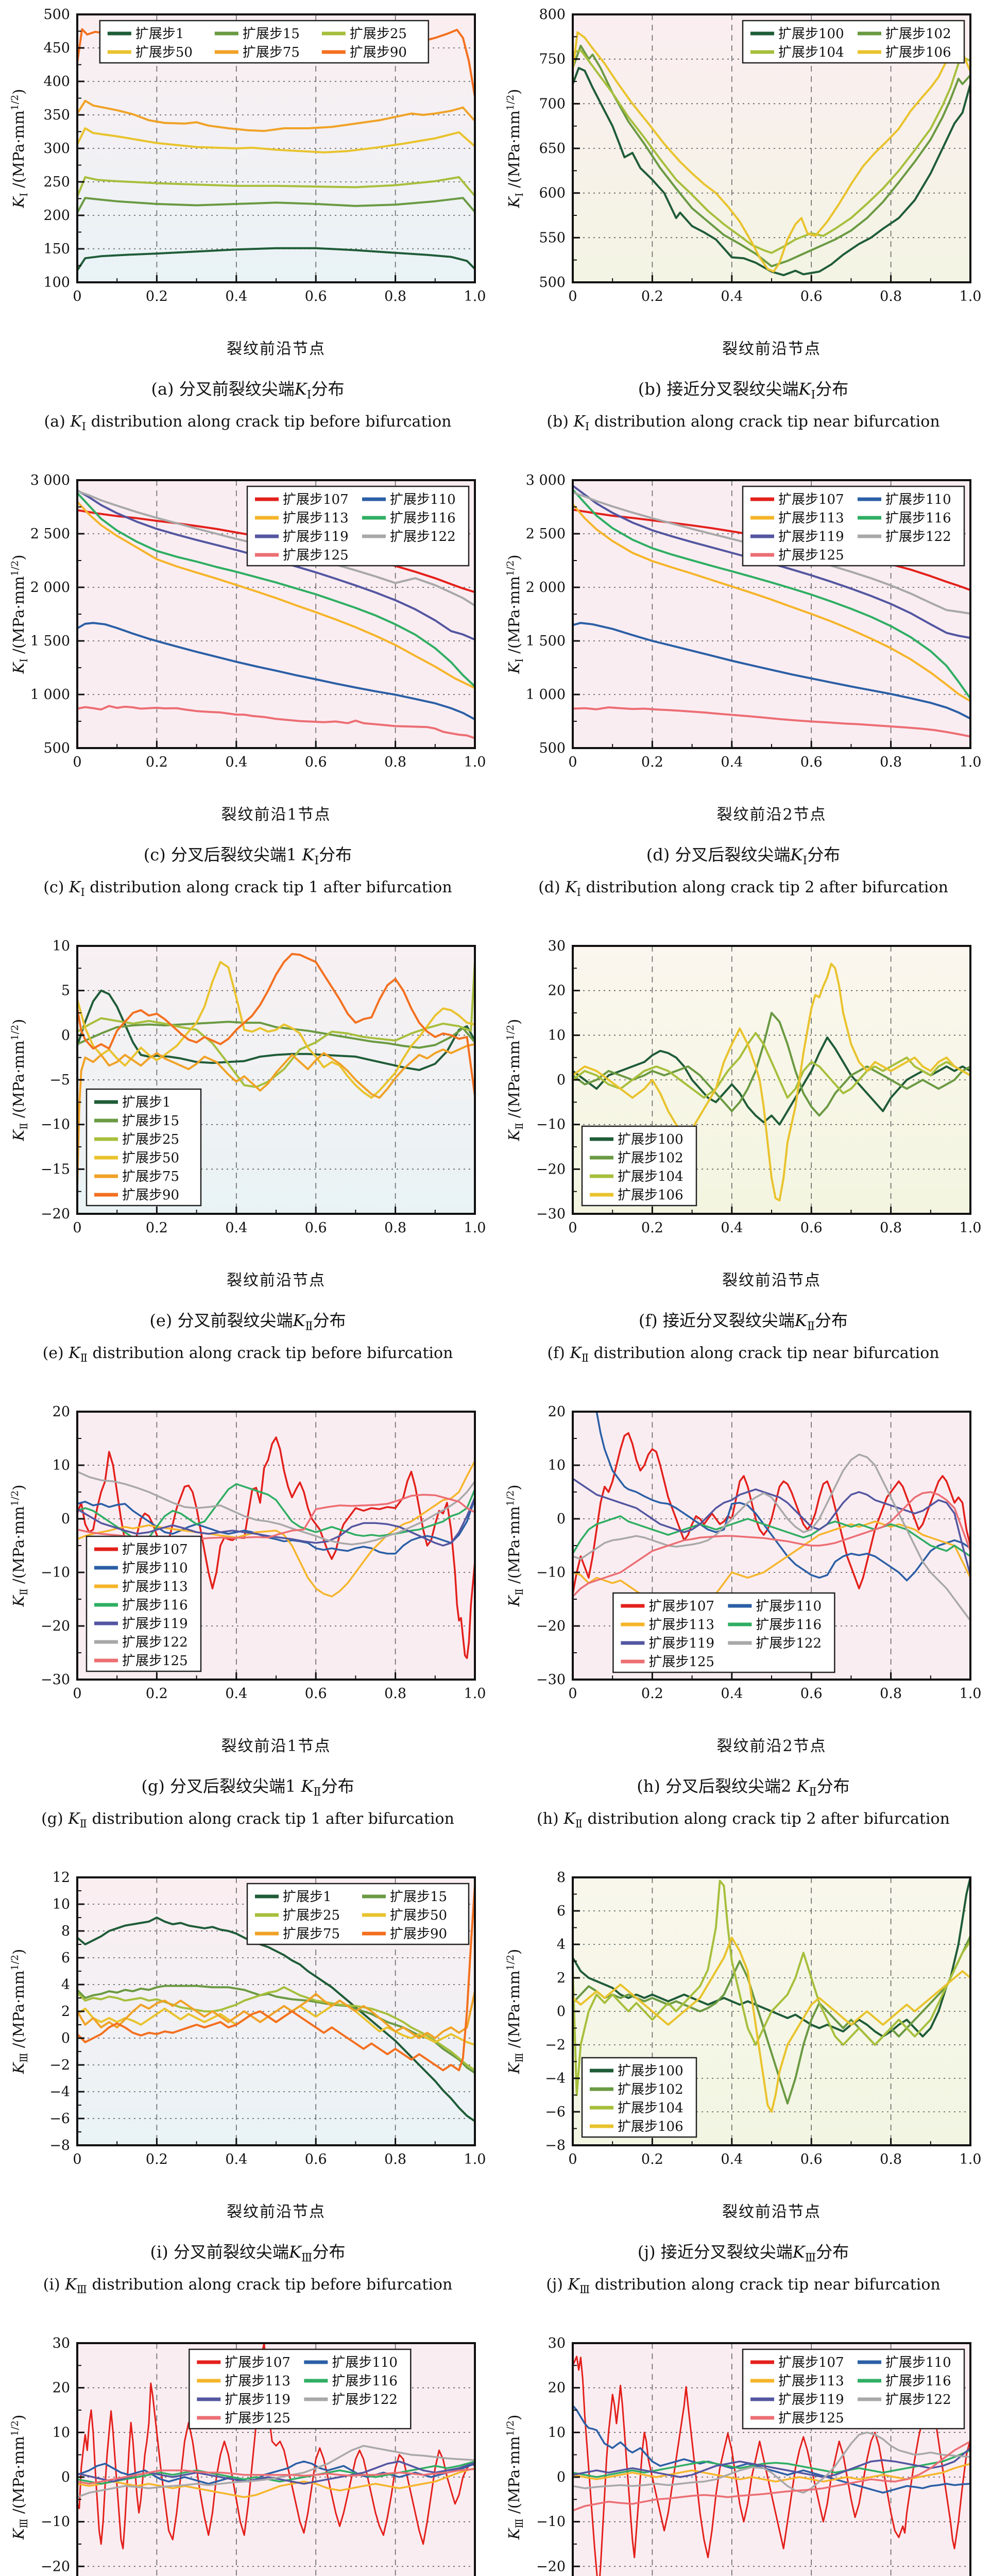  What do you see at coordinates (561, 1878) in the screenshot?
I see `y-tick-label: 8` at bounding box center [561, 1878].